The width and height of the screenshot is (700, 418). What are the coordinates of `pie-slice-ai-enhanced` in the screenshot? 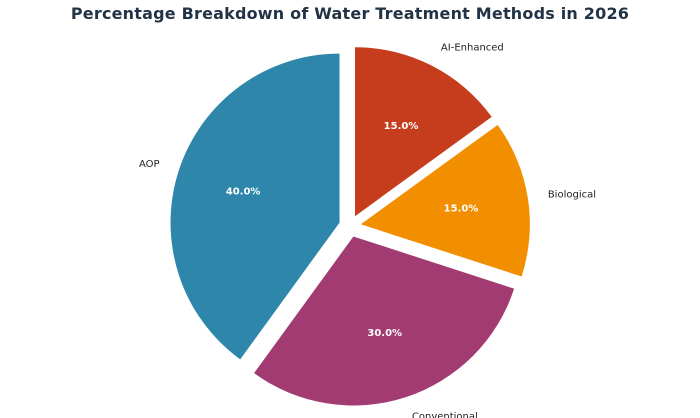 It's located at (423, 132).